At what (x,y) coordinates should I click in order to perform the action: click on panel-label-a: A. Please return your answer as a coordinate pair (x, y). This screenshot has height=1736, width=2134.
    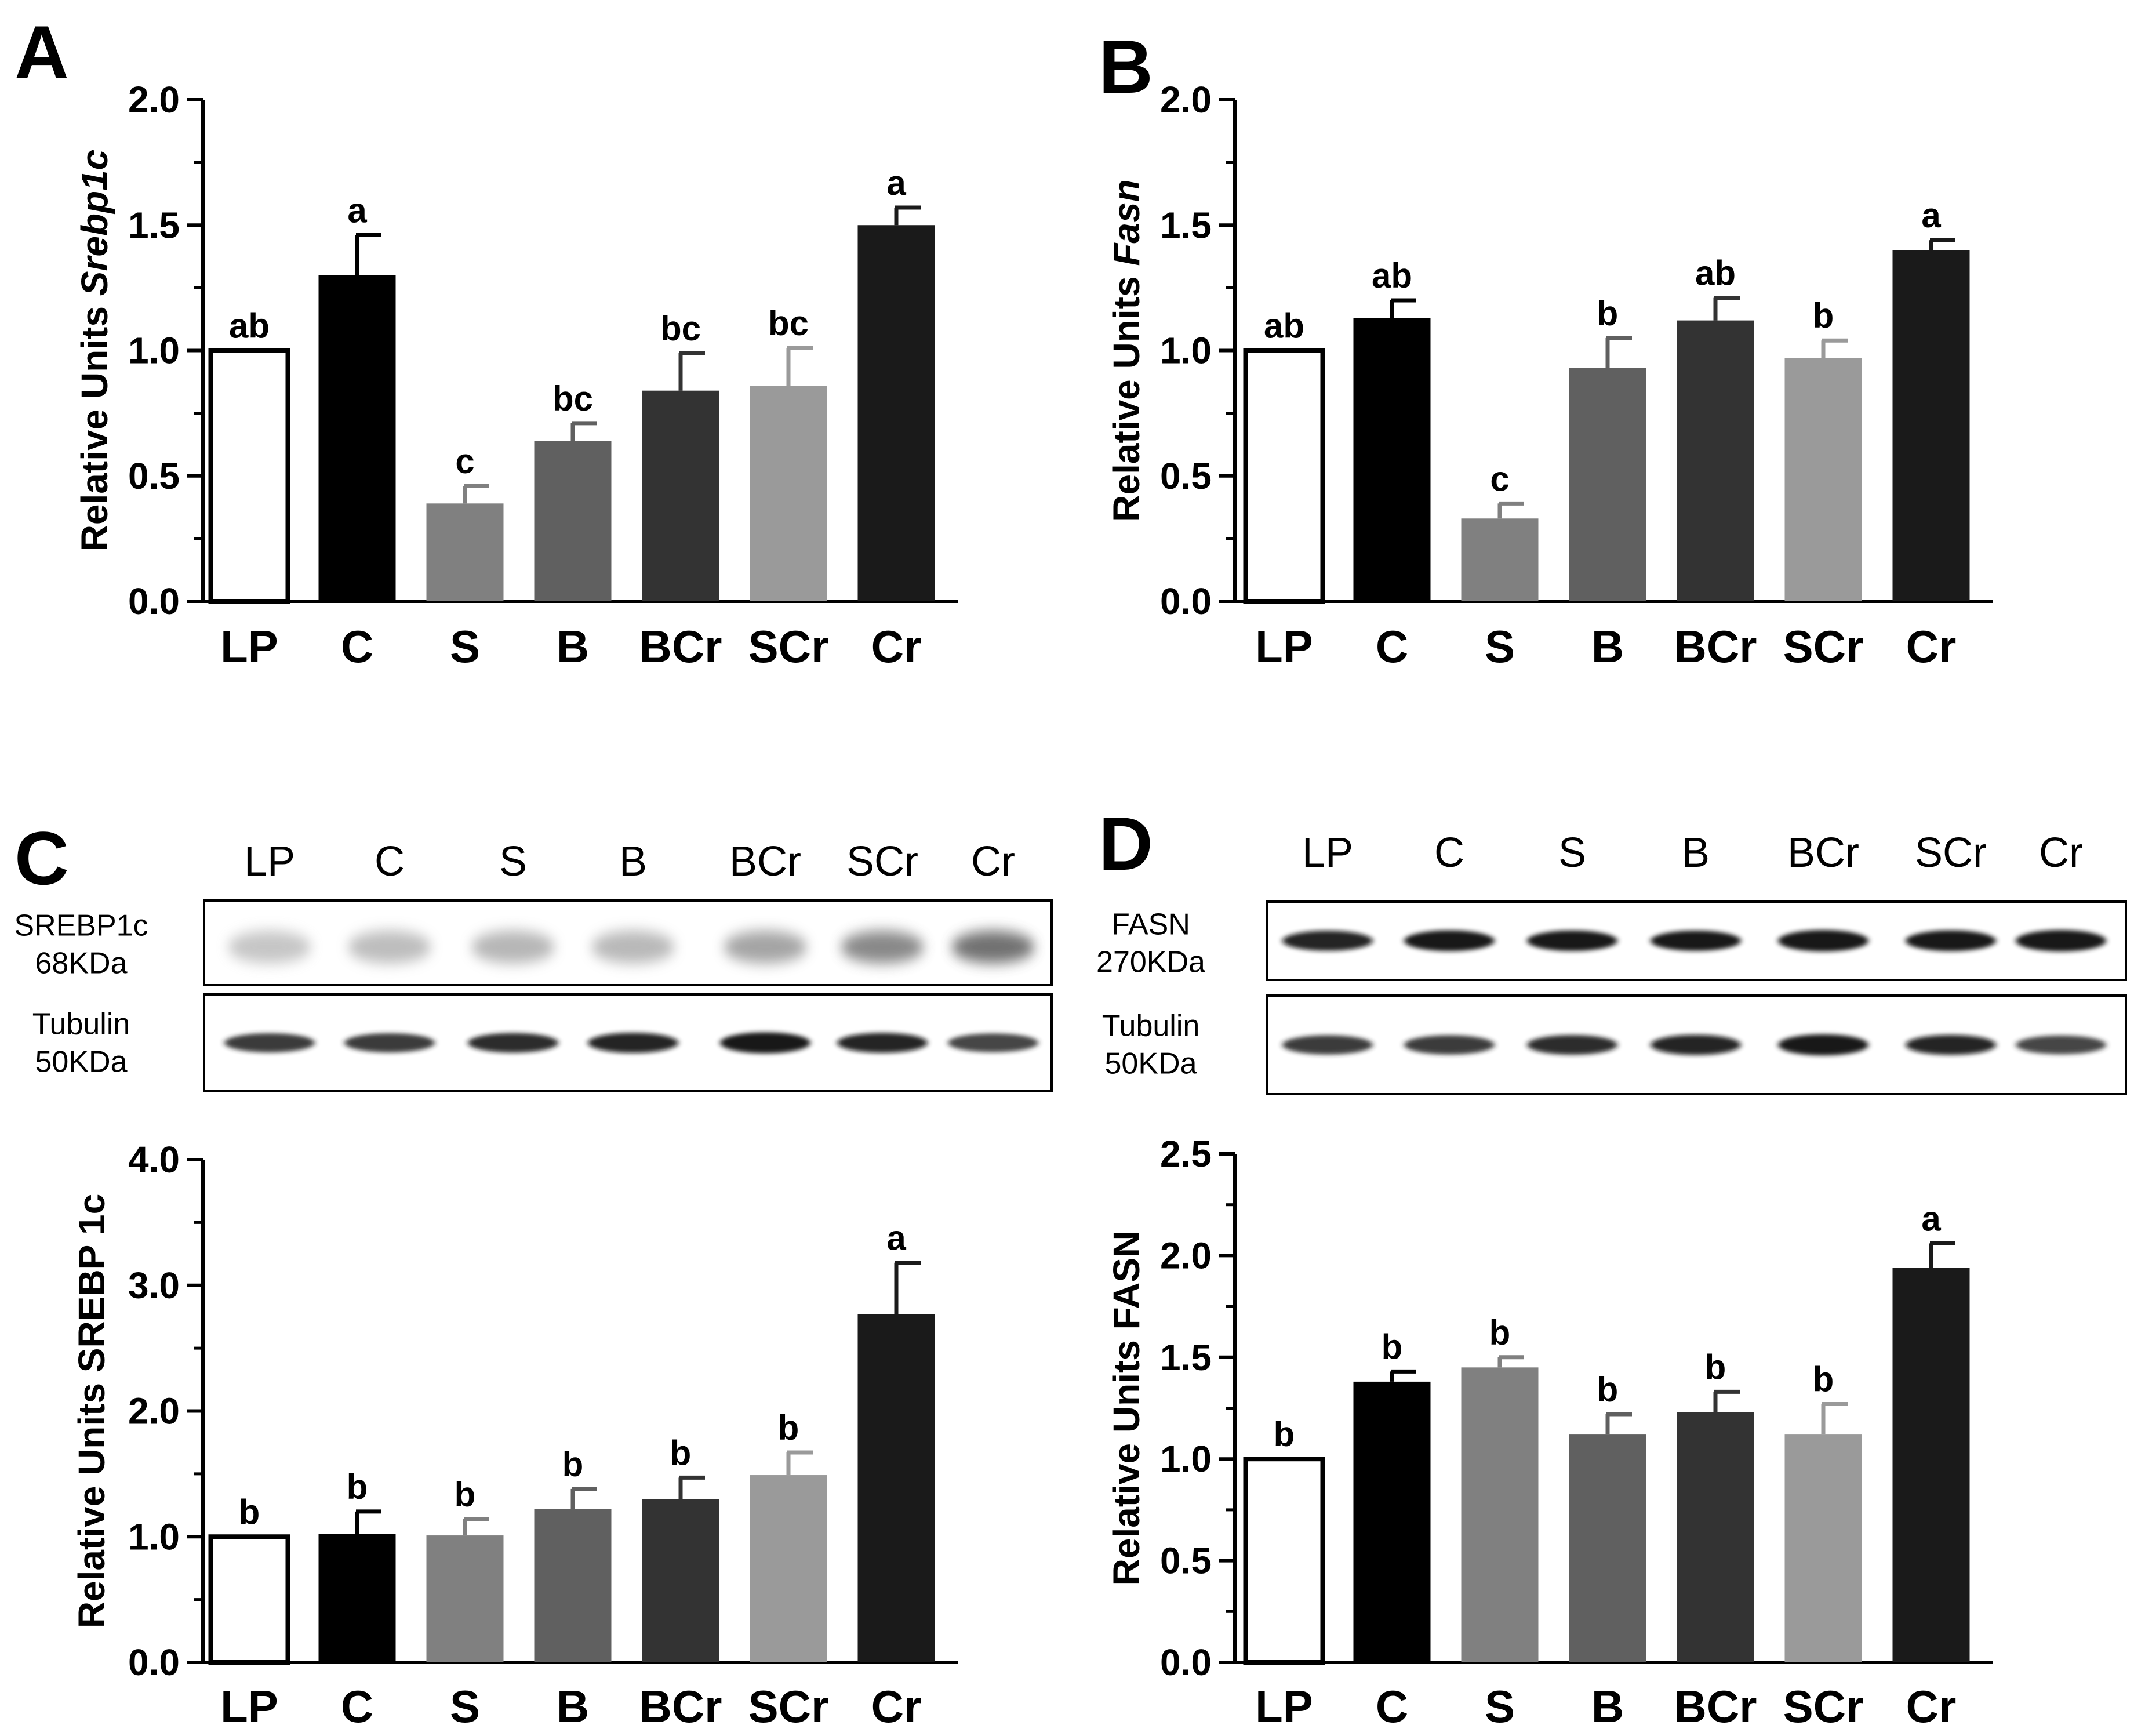
    Looking at the image, I should click on (41, 52).